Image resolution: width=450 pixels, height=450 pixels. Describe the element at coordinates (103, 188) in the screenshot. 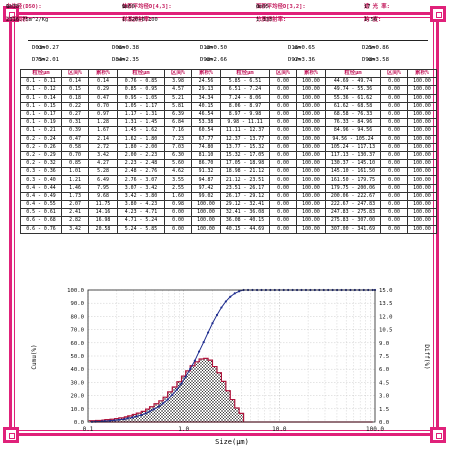

I see `table-cell: 7.95` at that location.